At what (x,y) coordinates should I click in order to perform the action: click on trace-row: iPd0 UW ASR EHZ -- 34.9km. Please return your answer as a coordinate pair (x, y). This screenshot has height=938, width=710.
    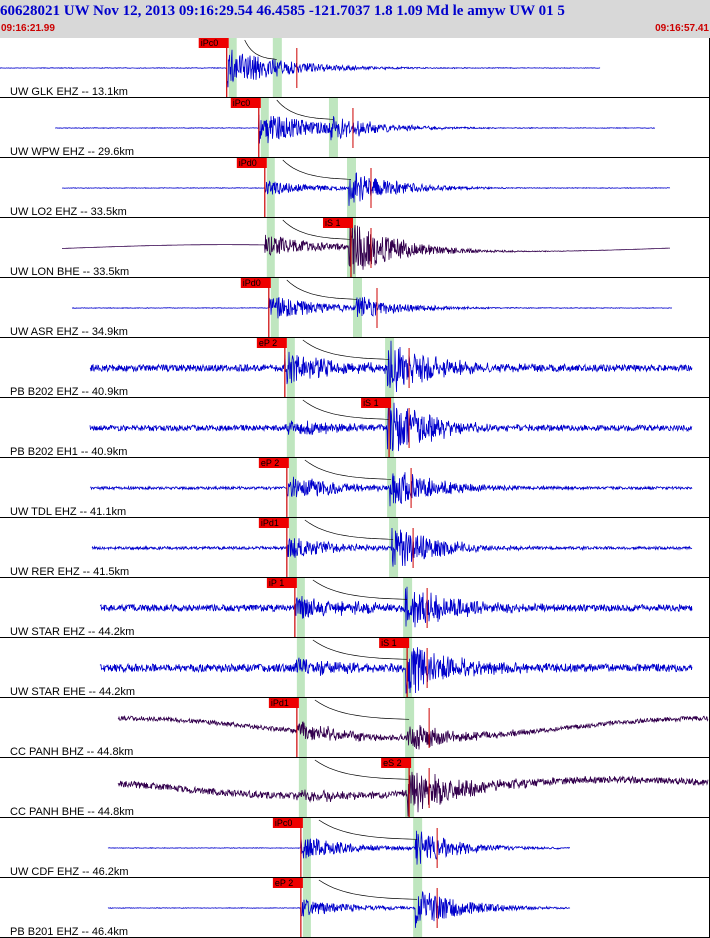
    Looking at the image, I should click on (355, 308).